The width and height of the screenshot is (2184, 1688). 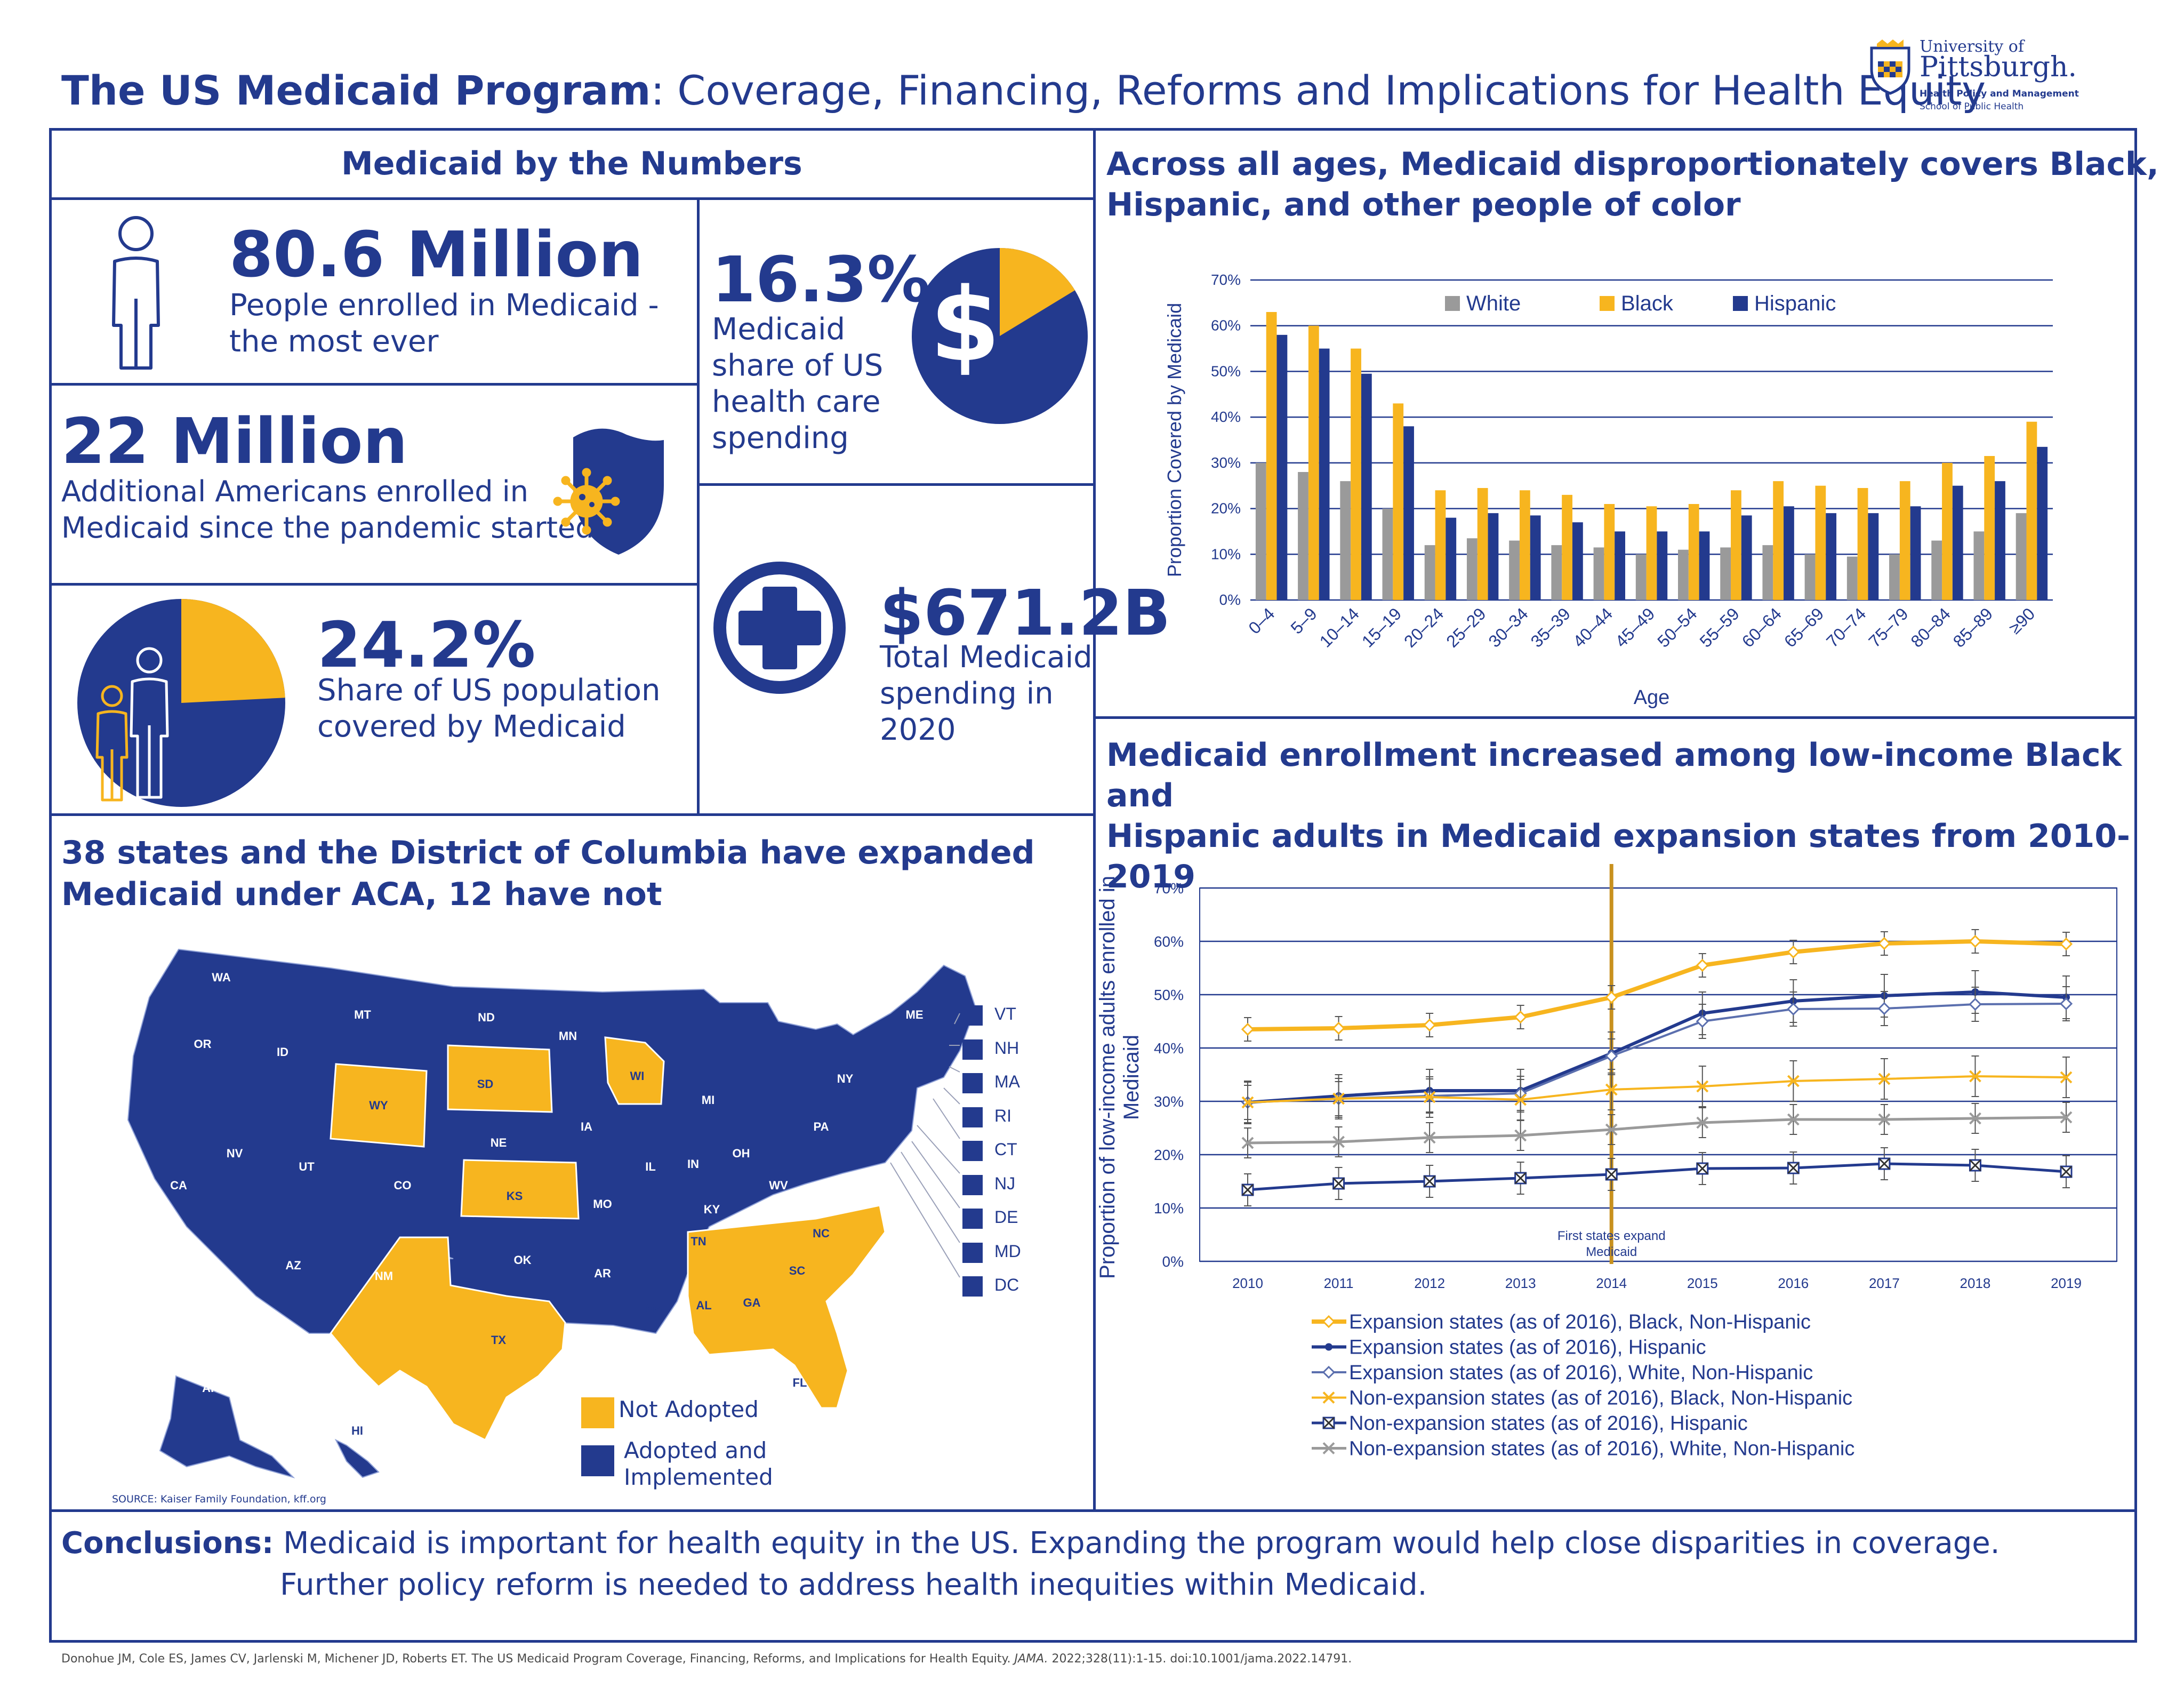 I want to click on state-label-ny: NY, so click(x=845, y=1078).